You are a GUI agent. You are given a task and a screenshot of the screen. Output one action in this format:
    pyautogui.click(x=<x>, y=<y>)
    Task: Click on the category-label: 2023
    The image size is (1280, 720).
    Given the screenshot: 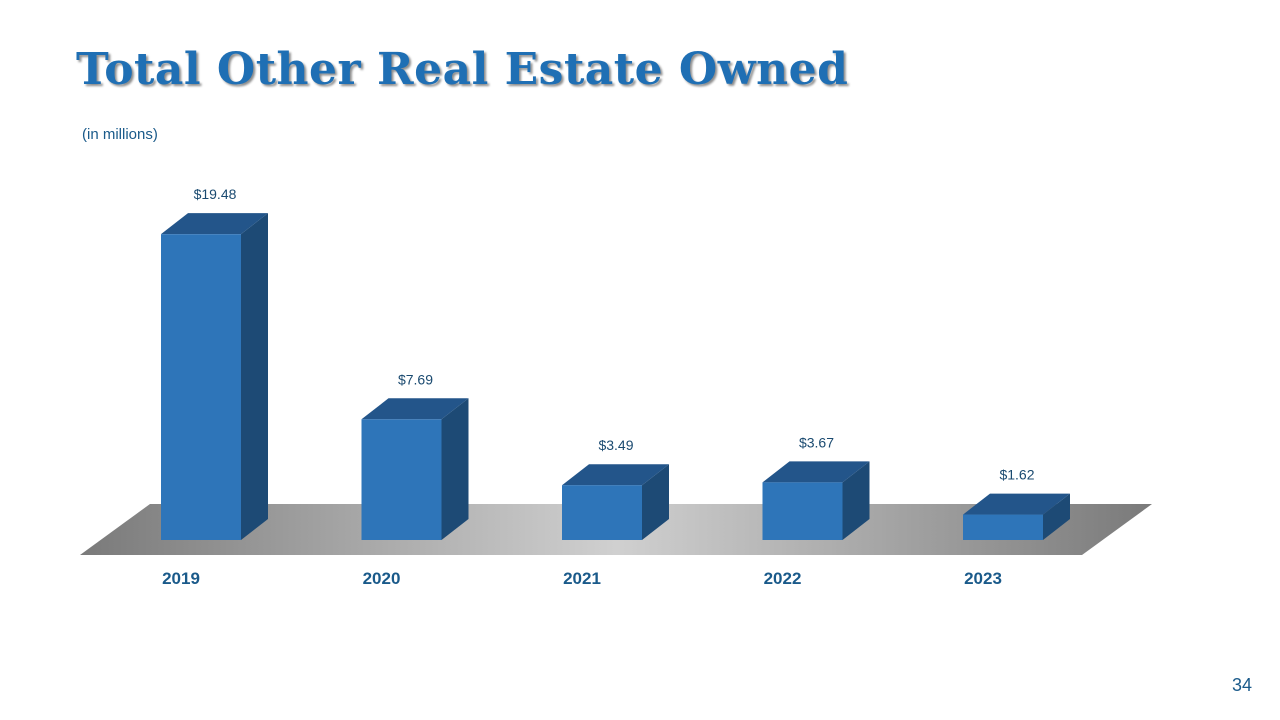 What is the action you would take?
    pyautogui.click(x=983, y=578)
    